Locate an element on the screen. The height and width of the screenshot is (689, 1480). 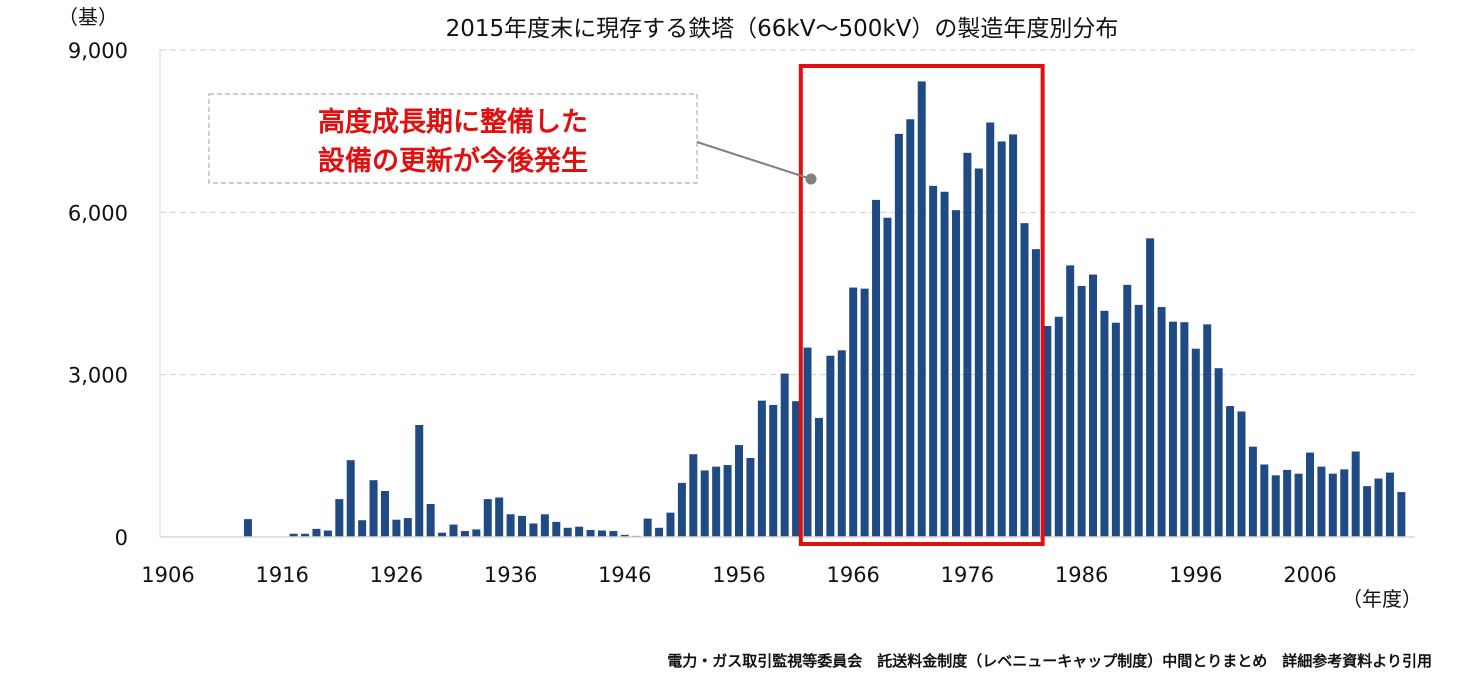
bar-1986 is located at coordinates (1081, 411).